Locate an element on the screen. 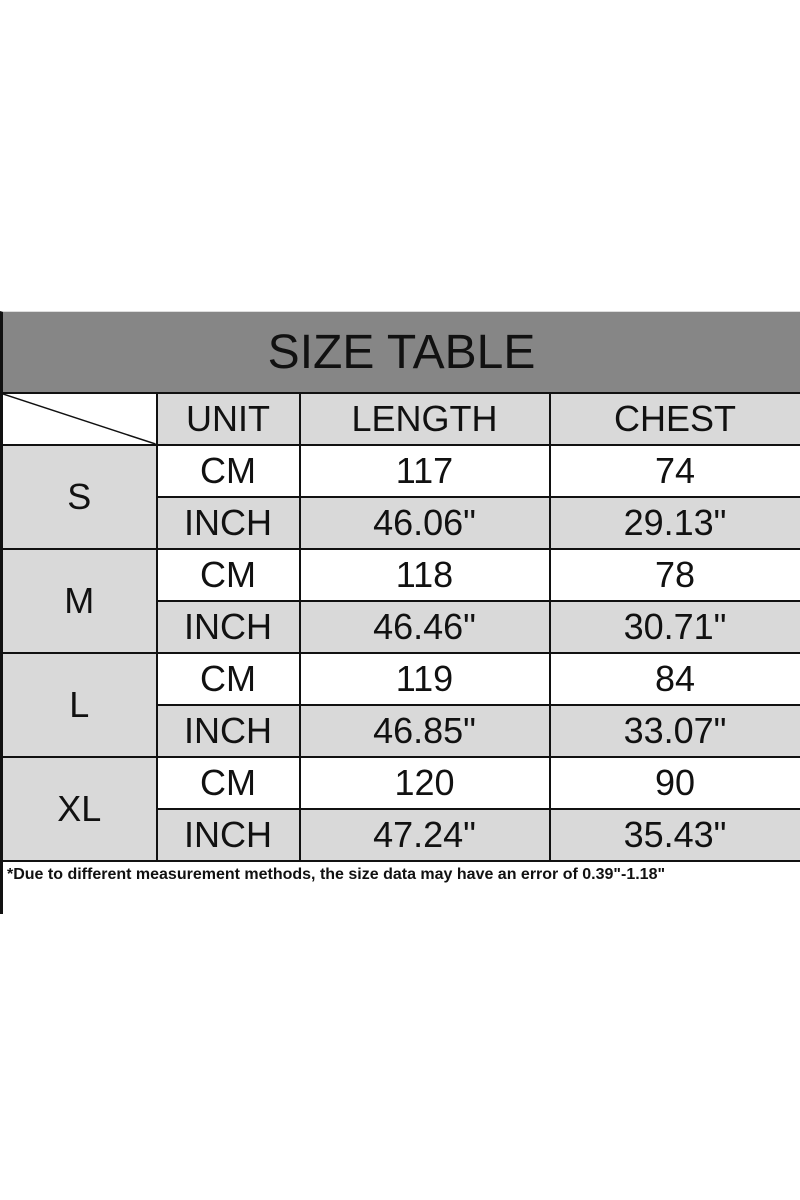  header-unit: UNIT is located at coordinates (228, 419).